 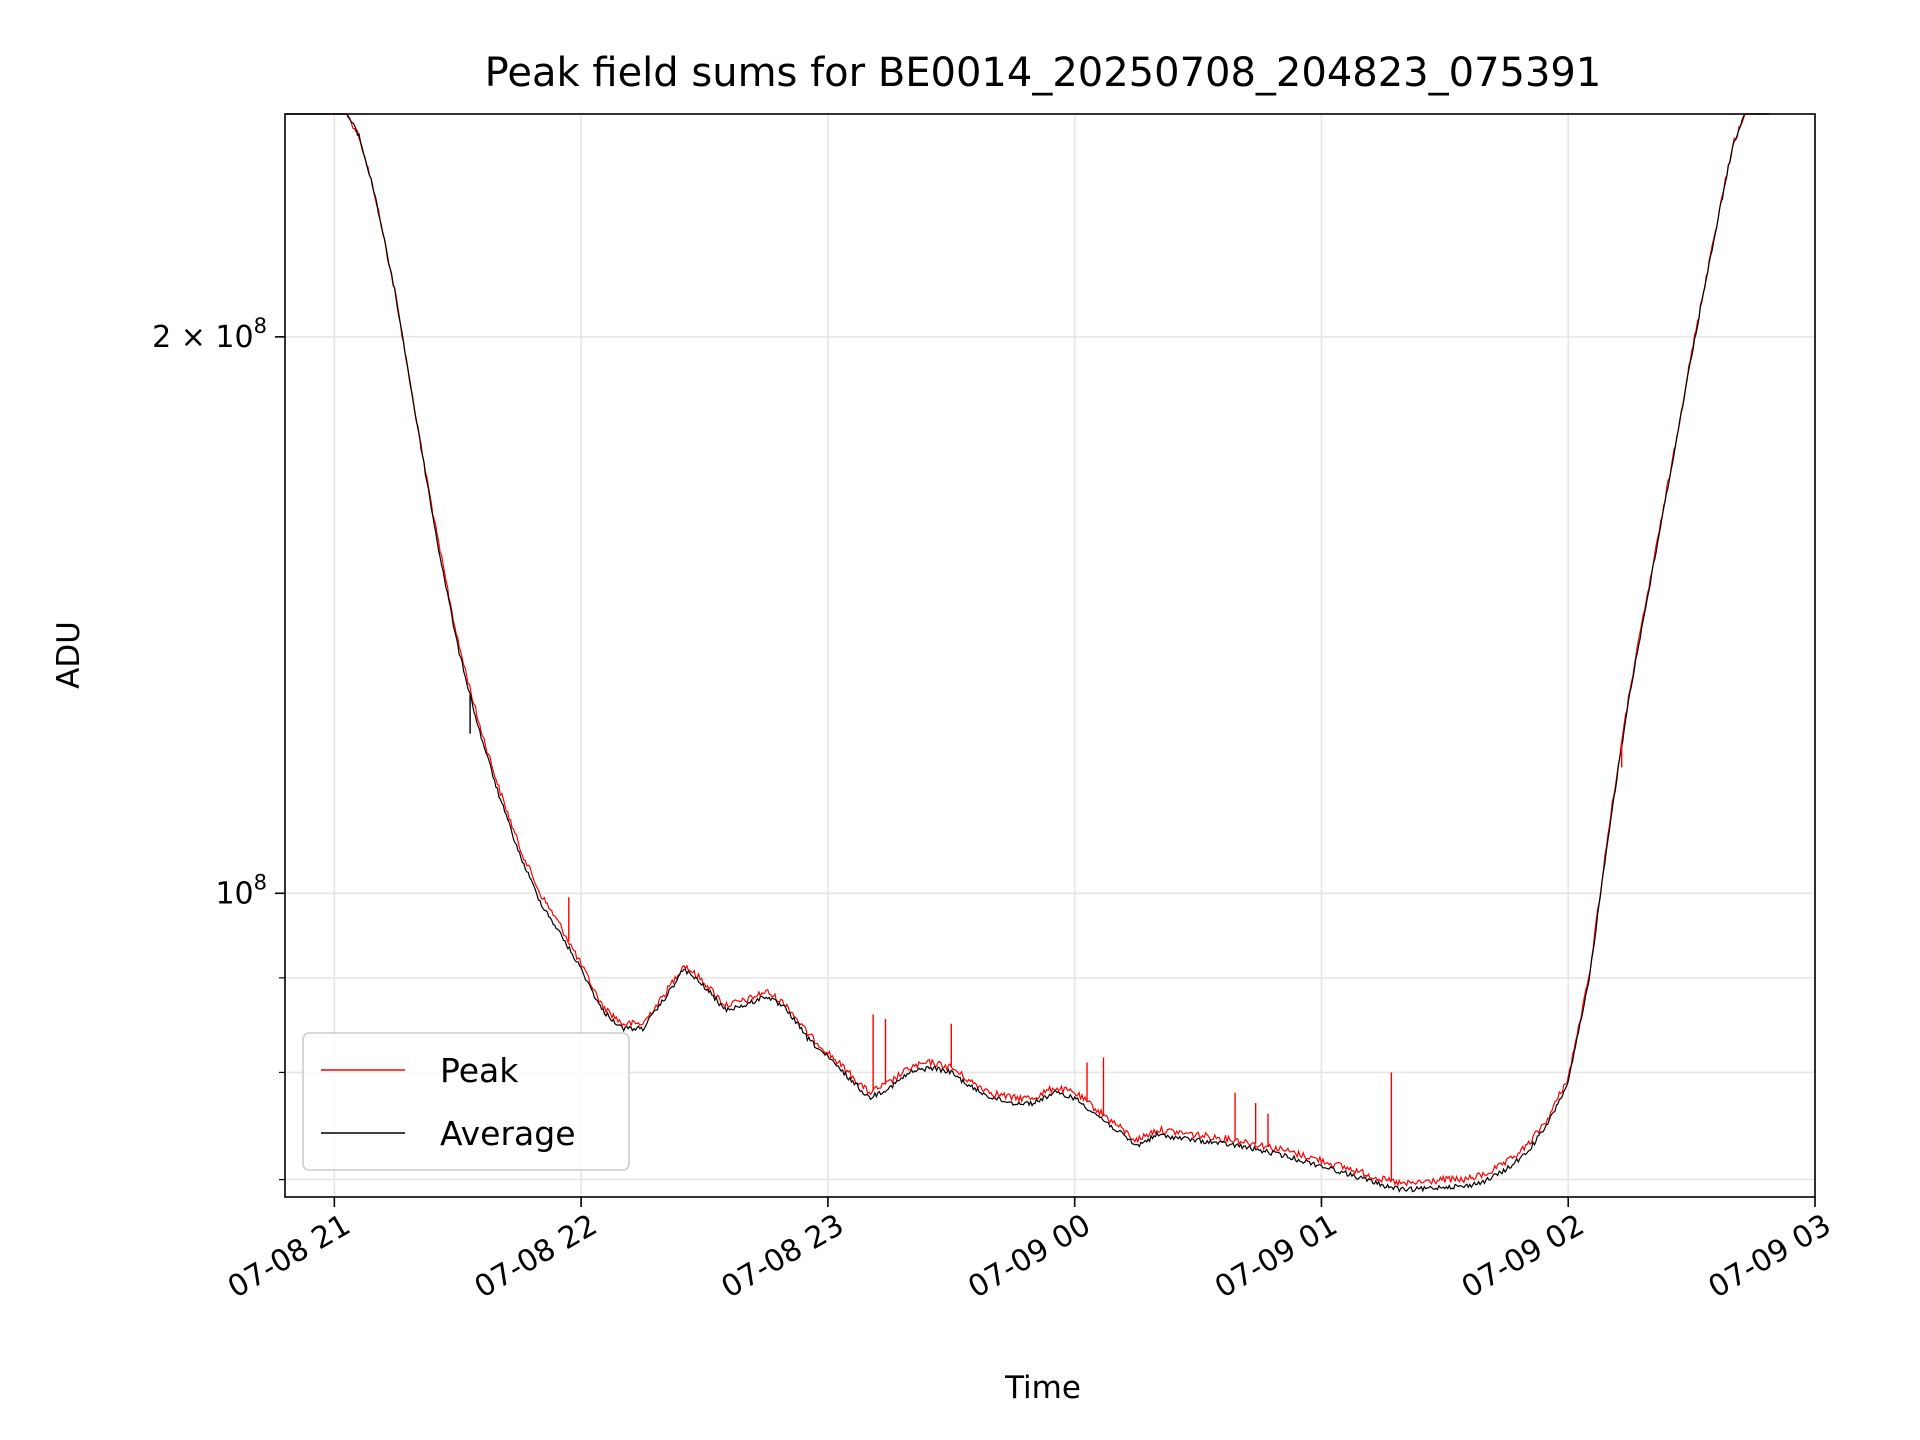 I want to click on x-tick-label: 07-09 01, so click(x=1276, y=1257).